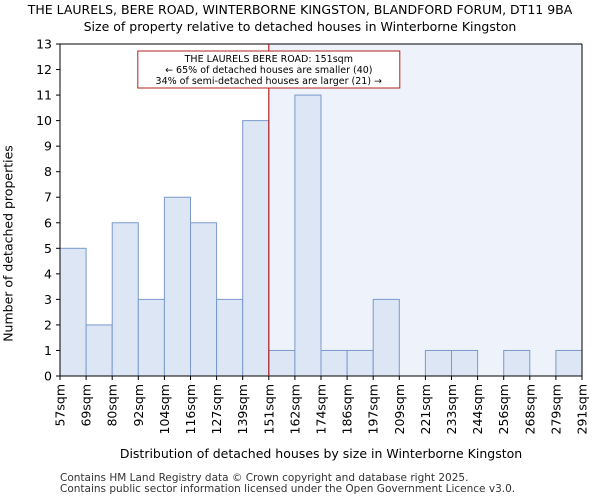 This screenshot has height=500, width=600. I want to click on bar-174sqm, so click(334, 363).